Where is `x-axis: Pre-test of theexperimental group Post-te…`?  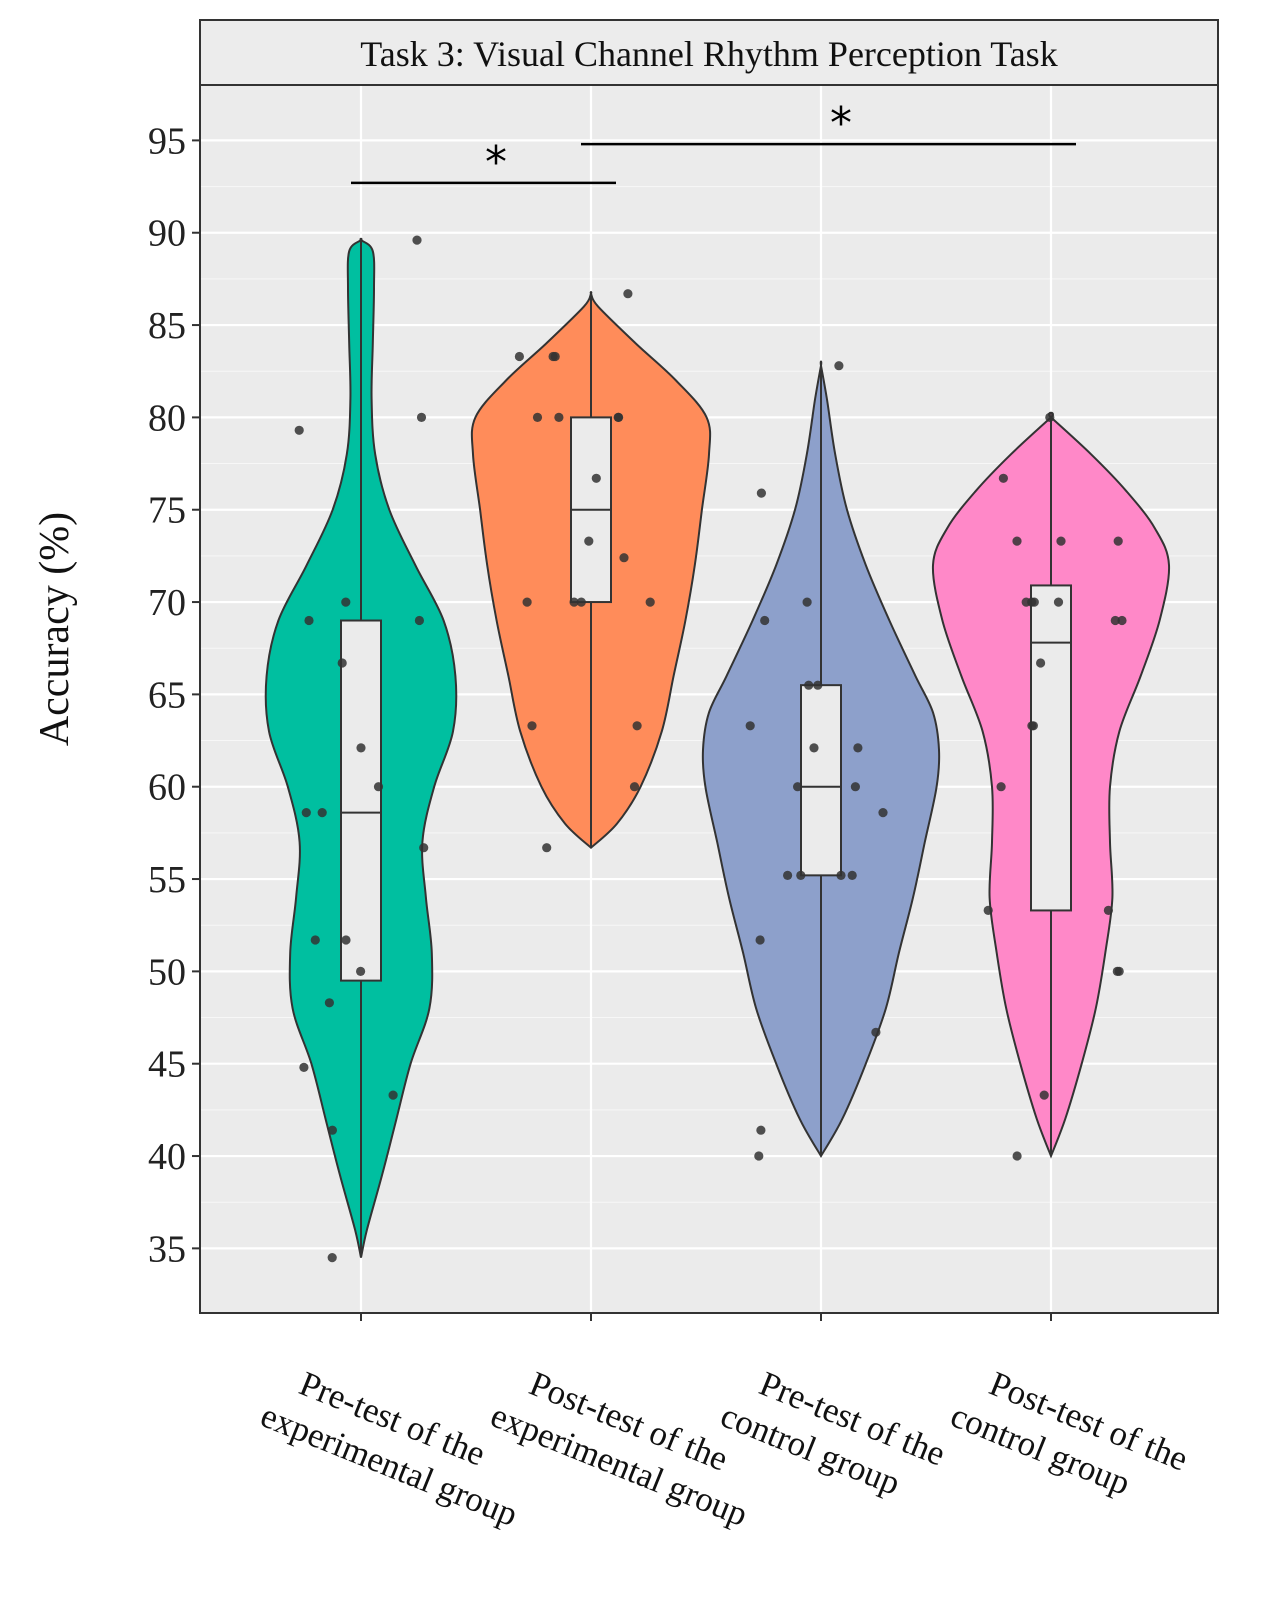 x-axis: Pre-test of theexperimental group Post-te… is located at coordinates (724, 1423).